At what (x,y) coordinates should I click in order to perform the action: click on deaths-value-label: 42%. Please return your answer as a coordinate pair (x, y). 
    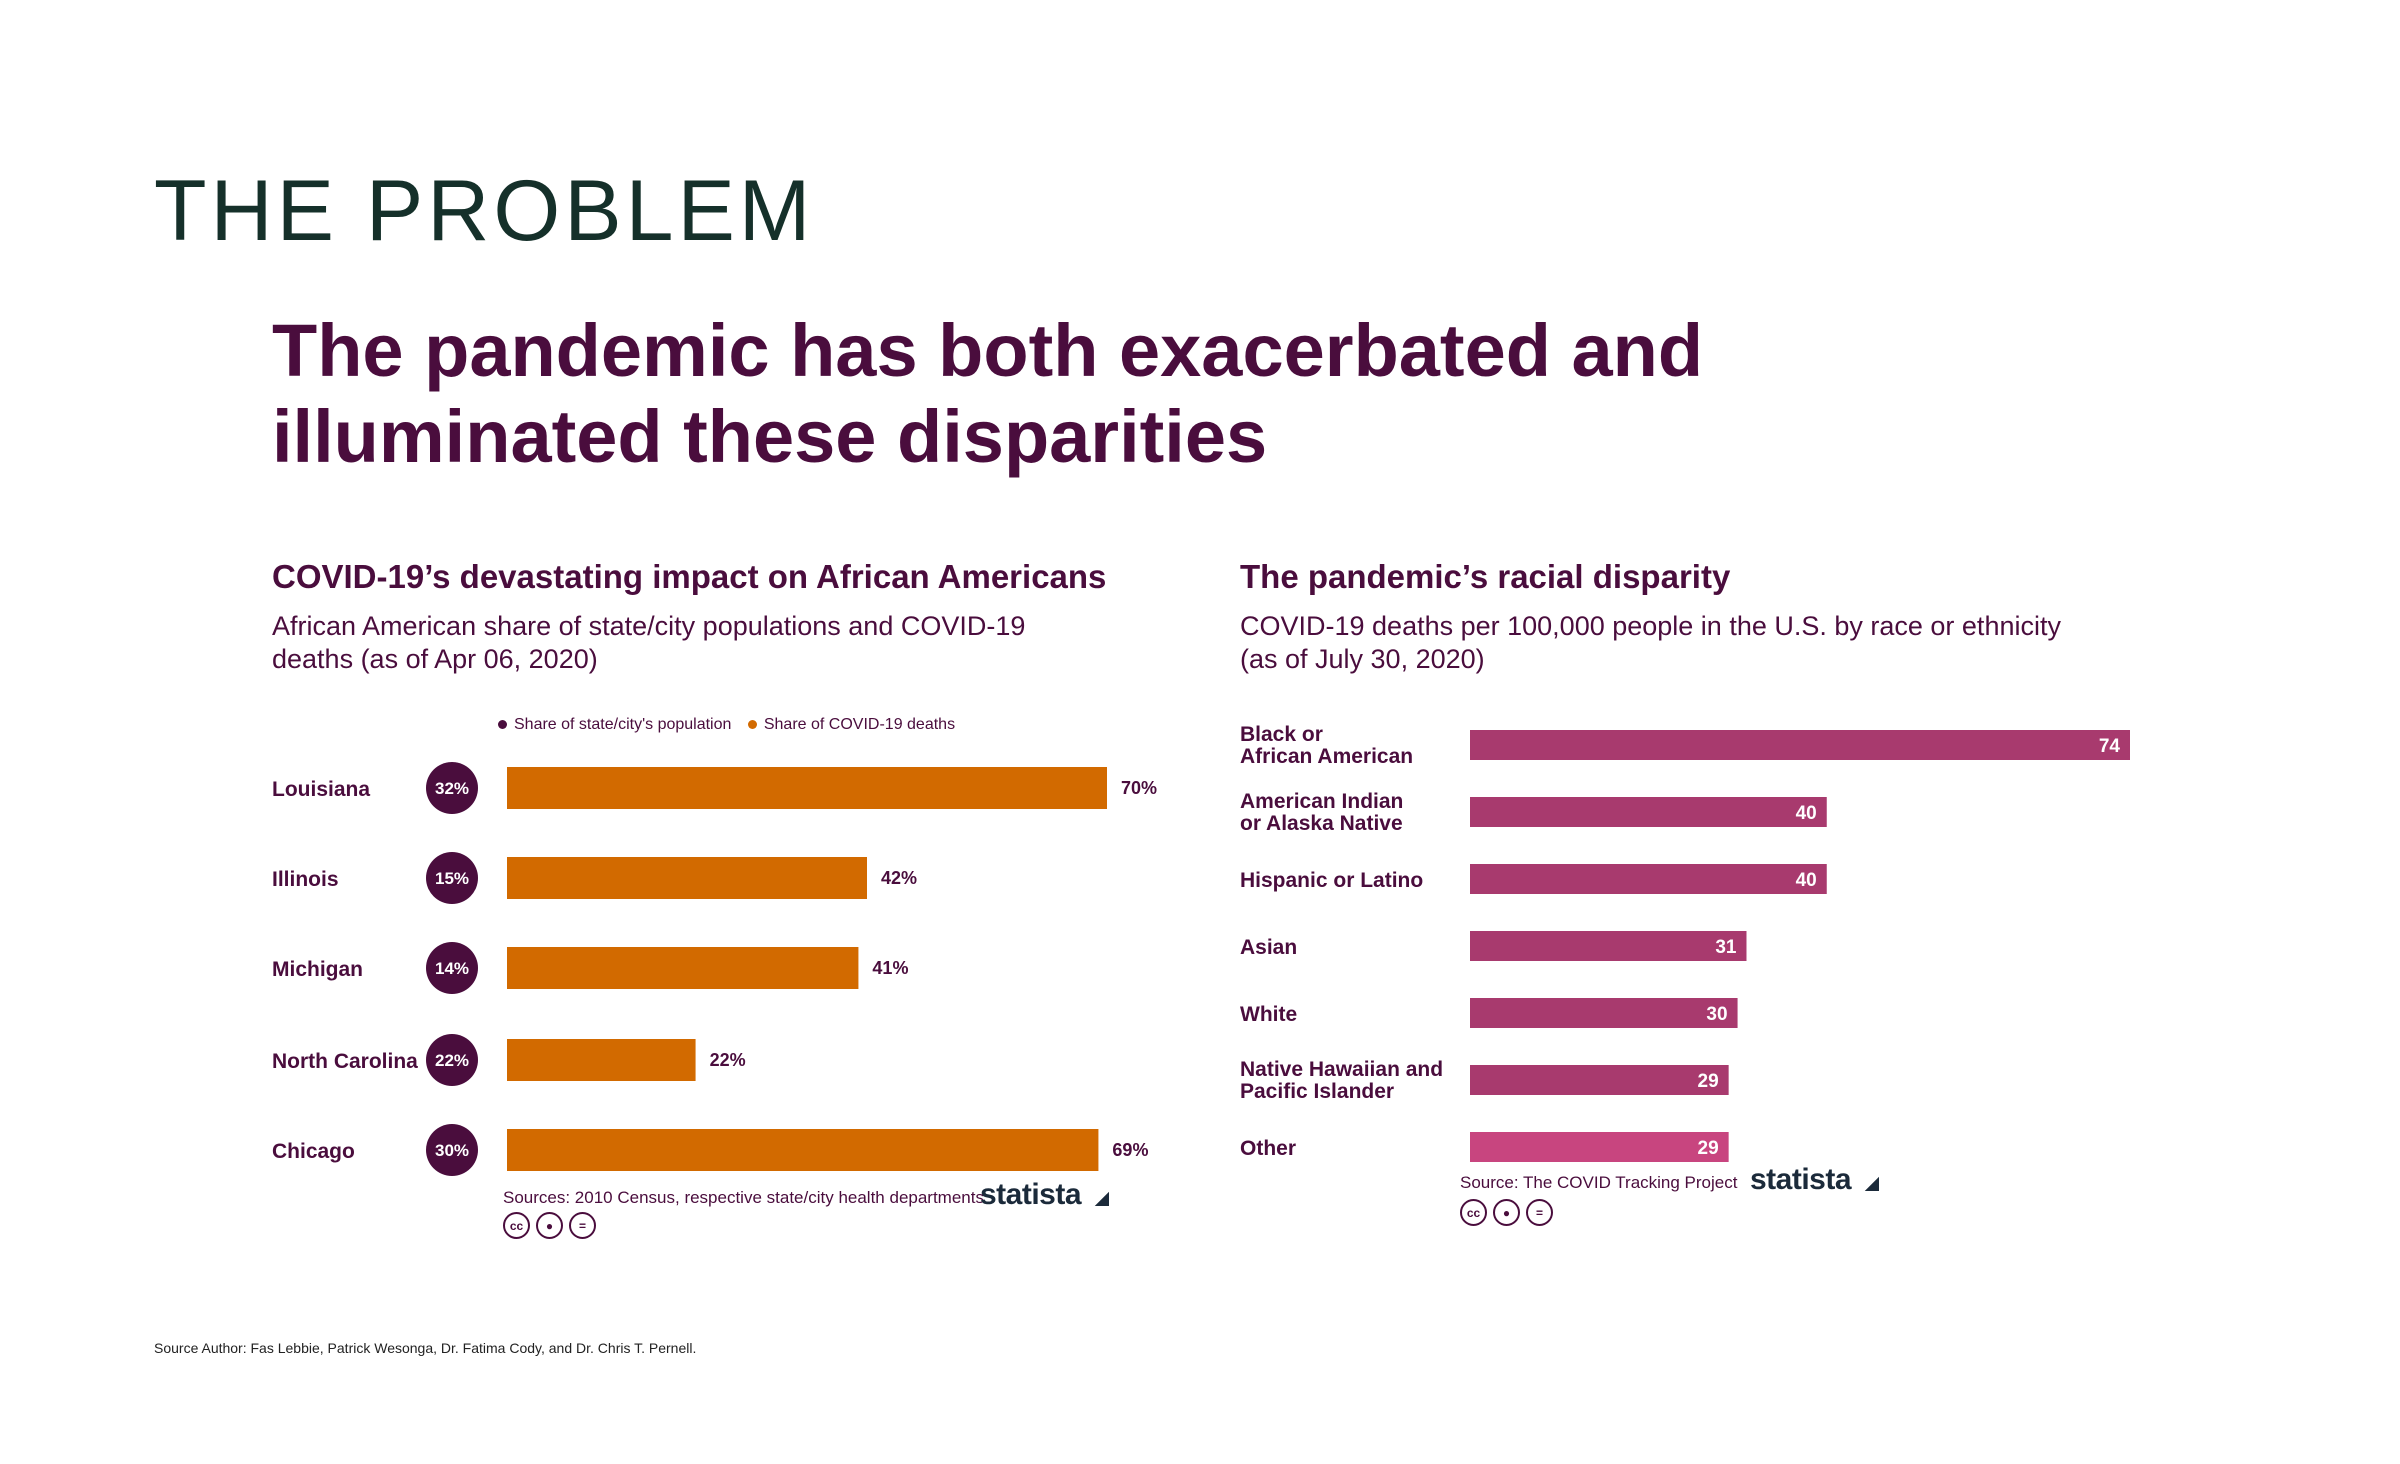
    Looking at the image, I should click on (899, 878).